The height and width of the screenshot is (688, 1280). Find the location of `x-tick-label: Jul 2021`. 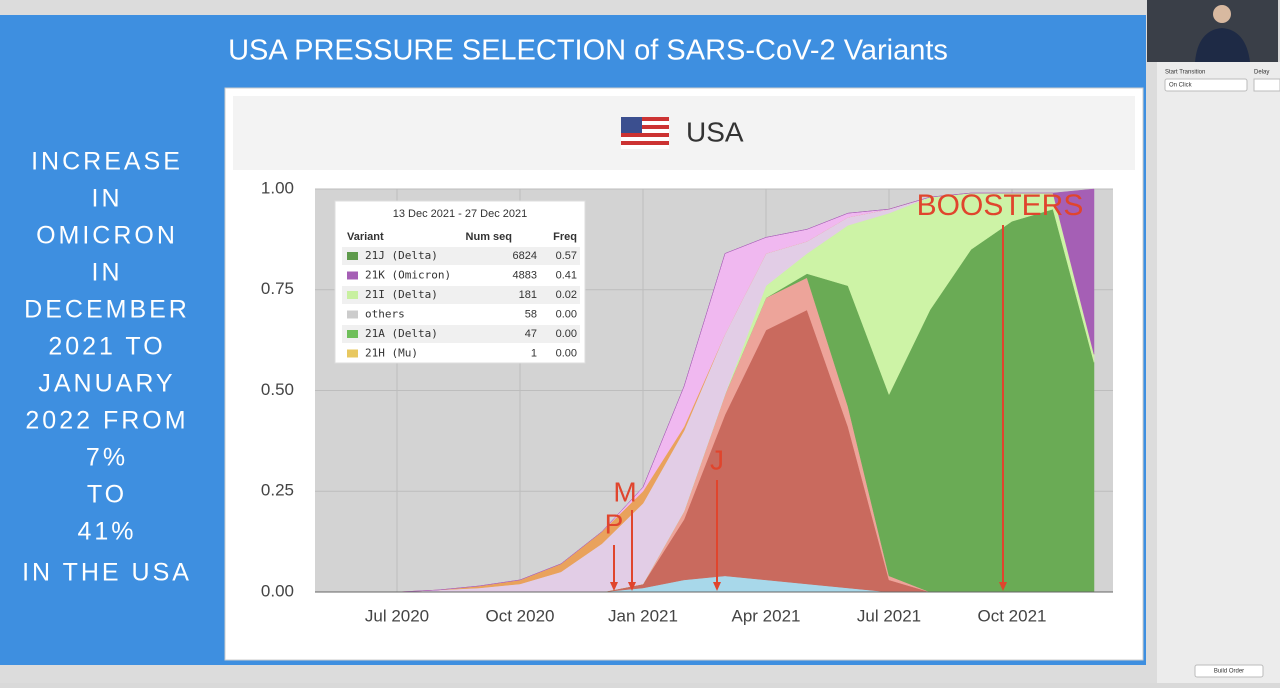

x-tick-label: Jul 2021 is located at coordinates (889, 615).